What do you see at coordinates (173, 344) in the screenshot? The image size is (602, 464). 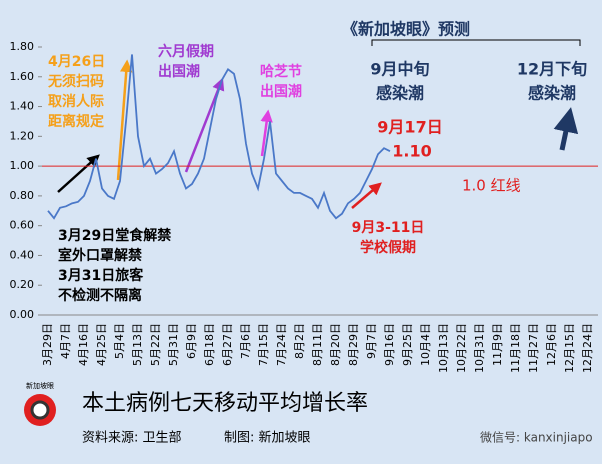 I see `x-tick-label: 5月31日` at bounding box center [173, 344].